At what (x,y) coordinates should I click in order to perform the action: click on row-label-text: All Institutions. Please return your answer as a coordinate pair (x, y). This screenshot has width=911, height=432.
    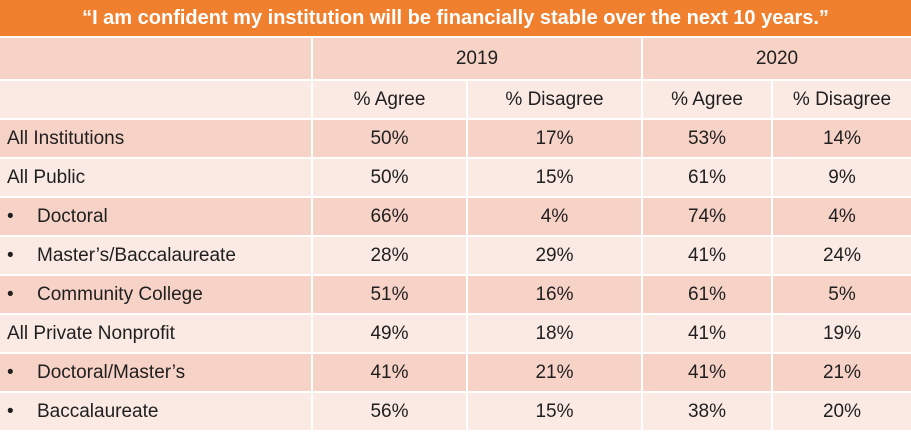
    Looking at the image, I should click on (66, 138).